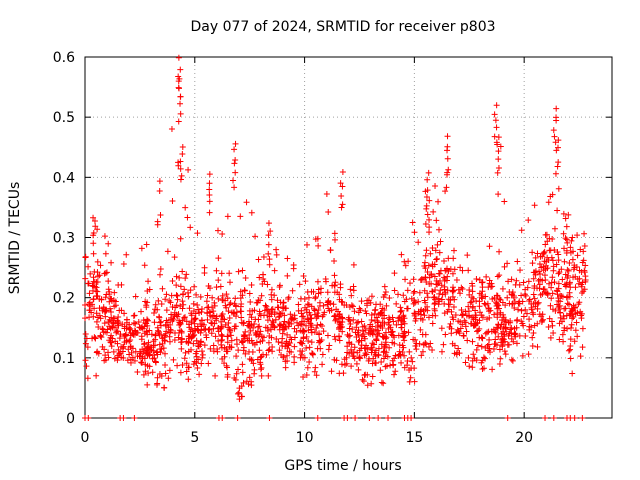 This screenshot has height=480, width=640. What do you see at coordinates (342, 466) in the screenshot?
I see `x-axis-label: GPS time / hours` at bounding box center [342, 466].